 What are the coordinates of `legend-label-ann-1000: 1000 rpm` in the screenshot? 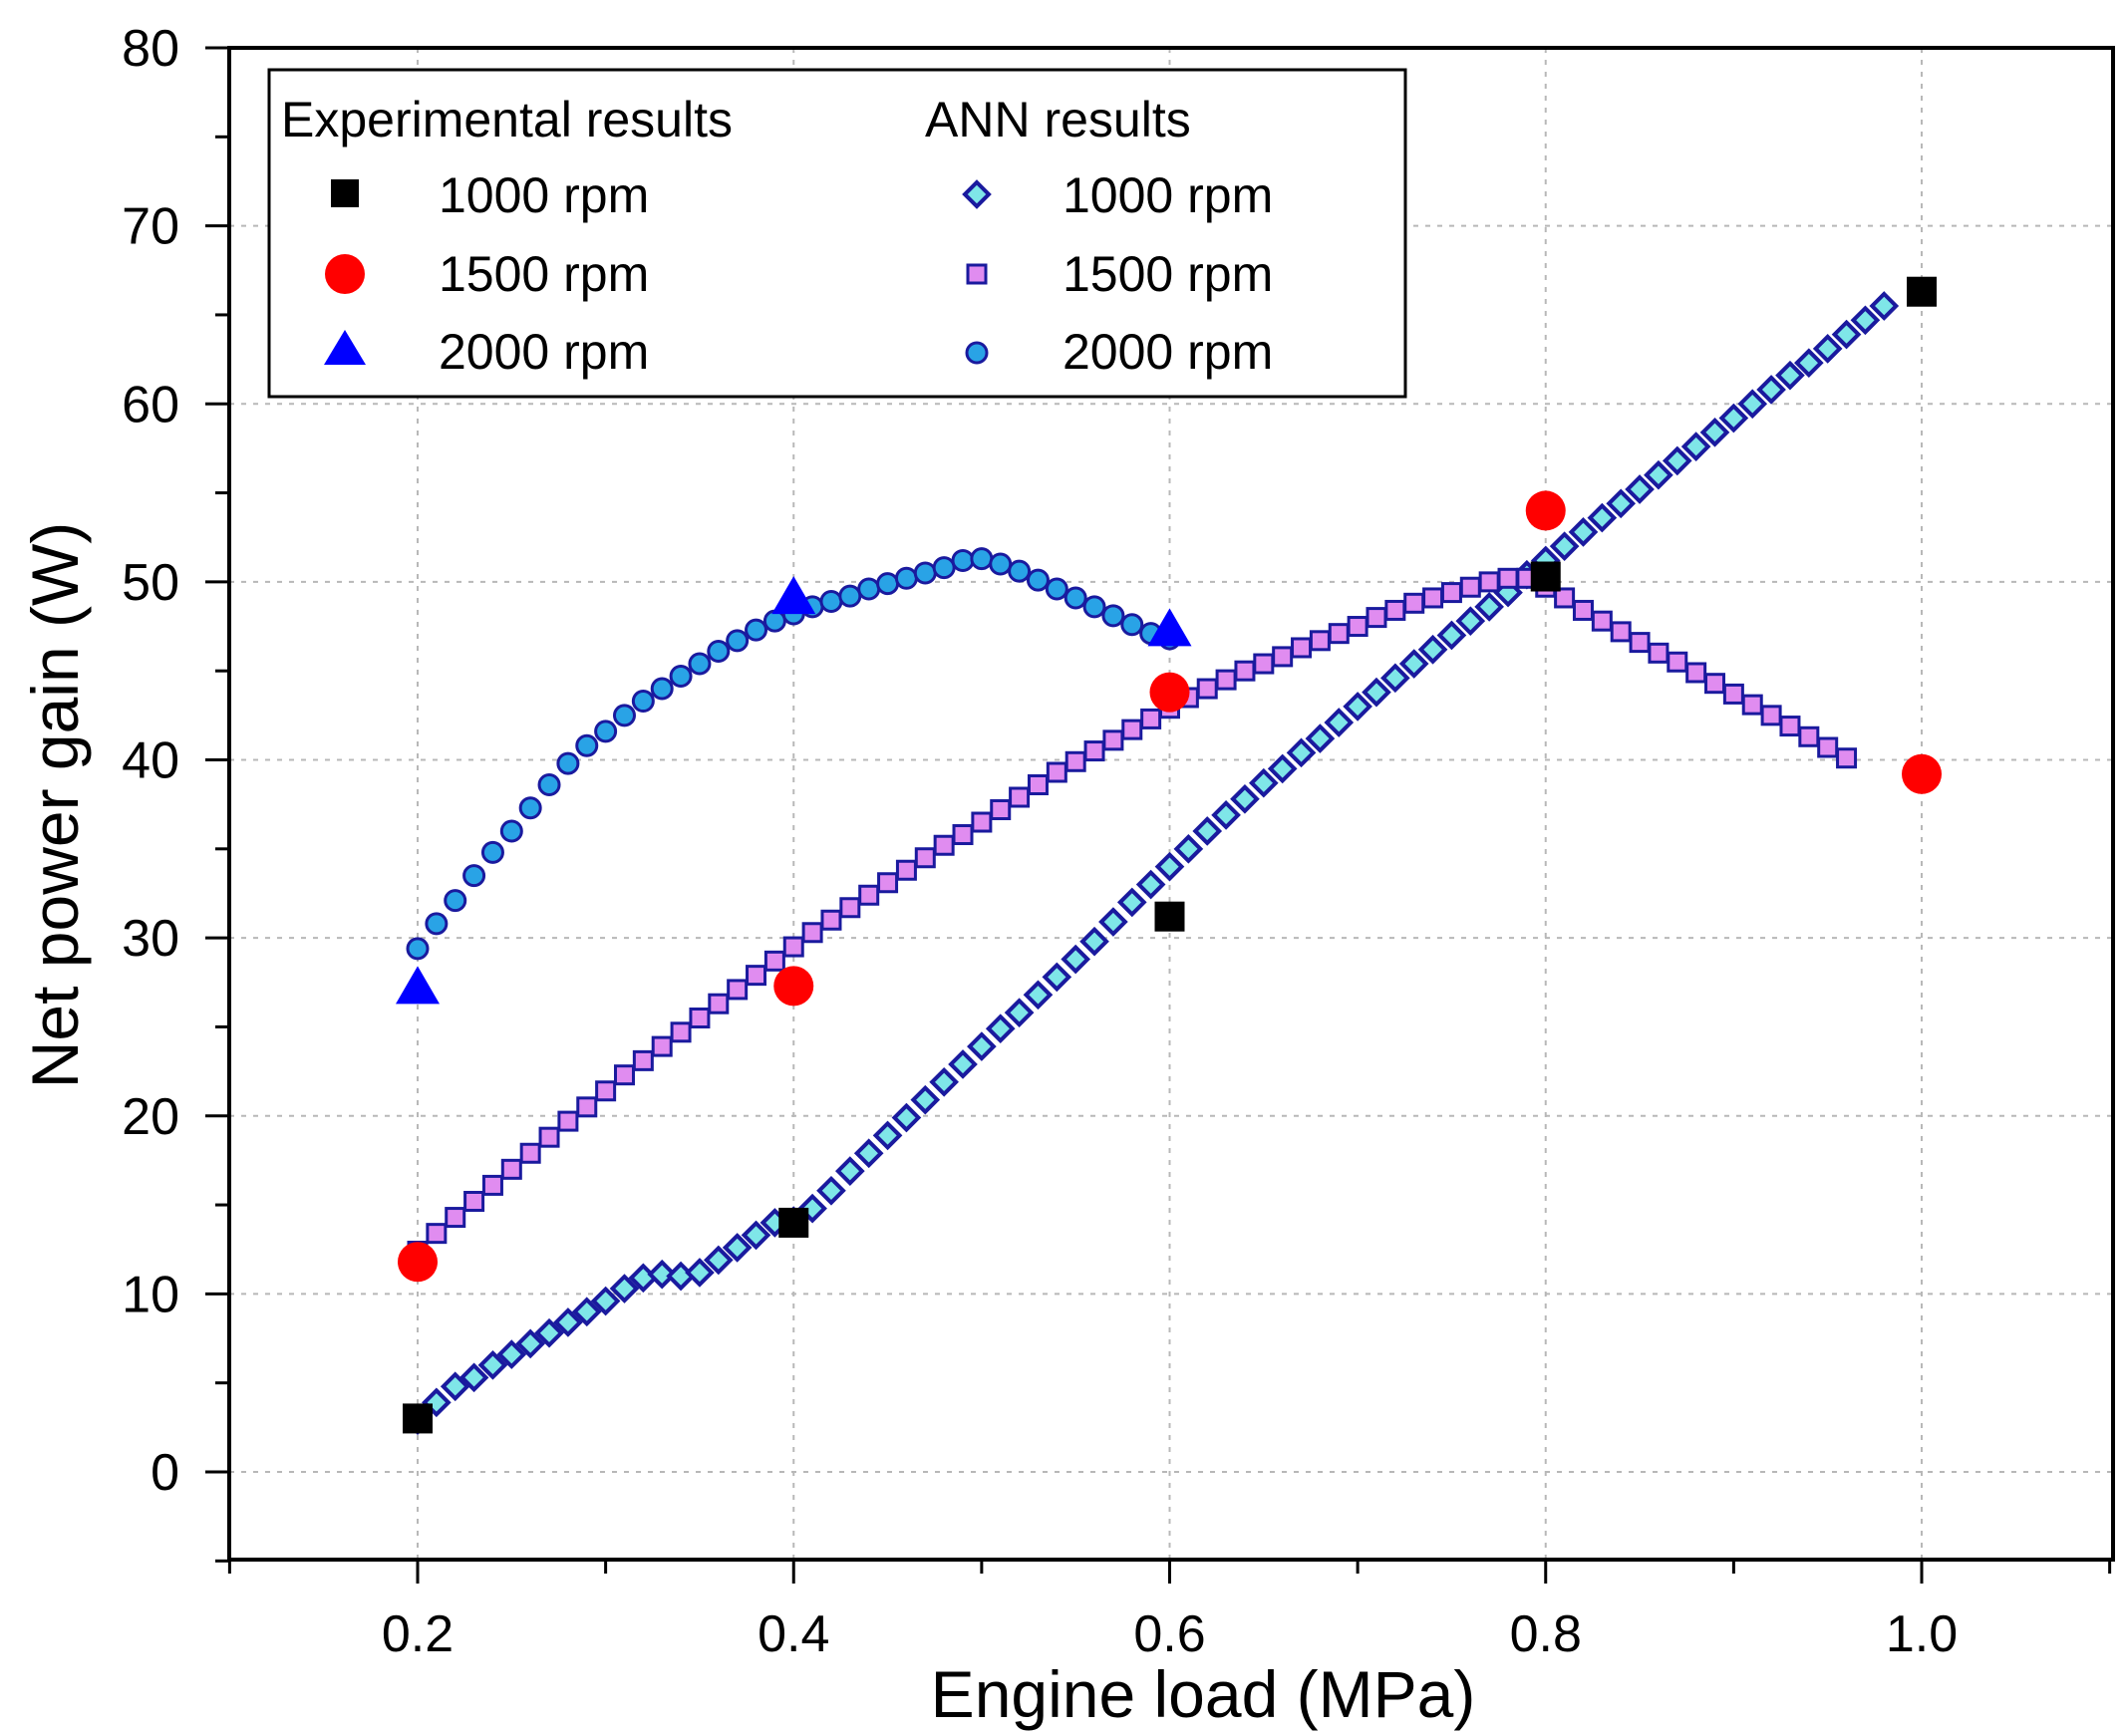 It's located at (1168, 195).